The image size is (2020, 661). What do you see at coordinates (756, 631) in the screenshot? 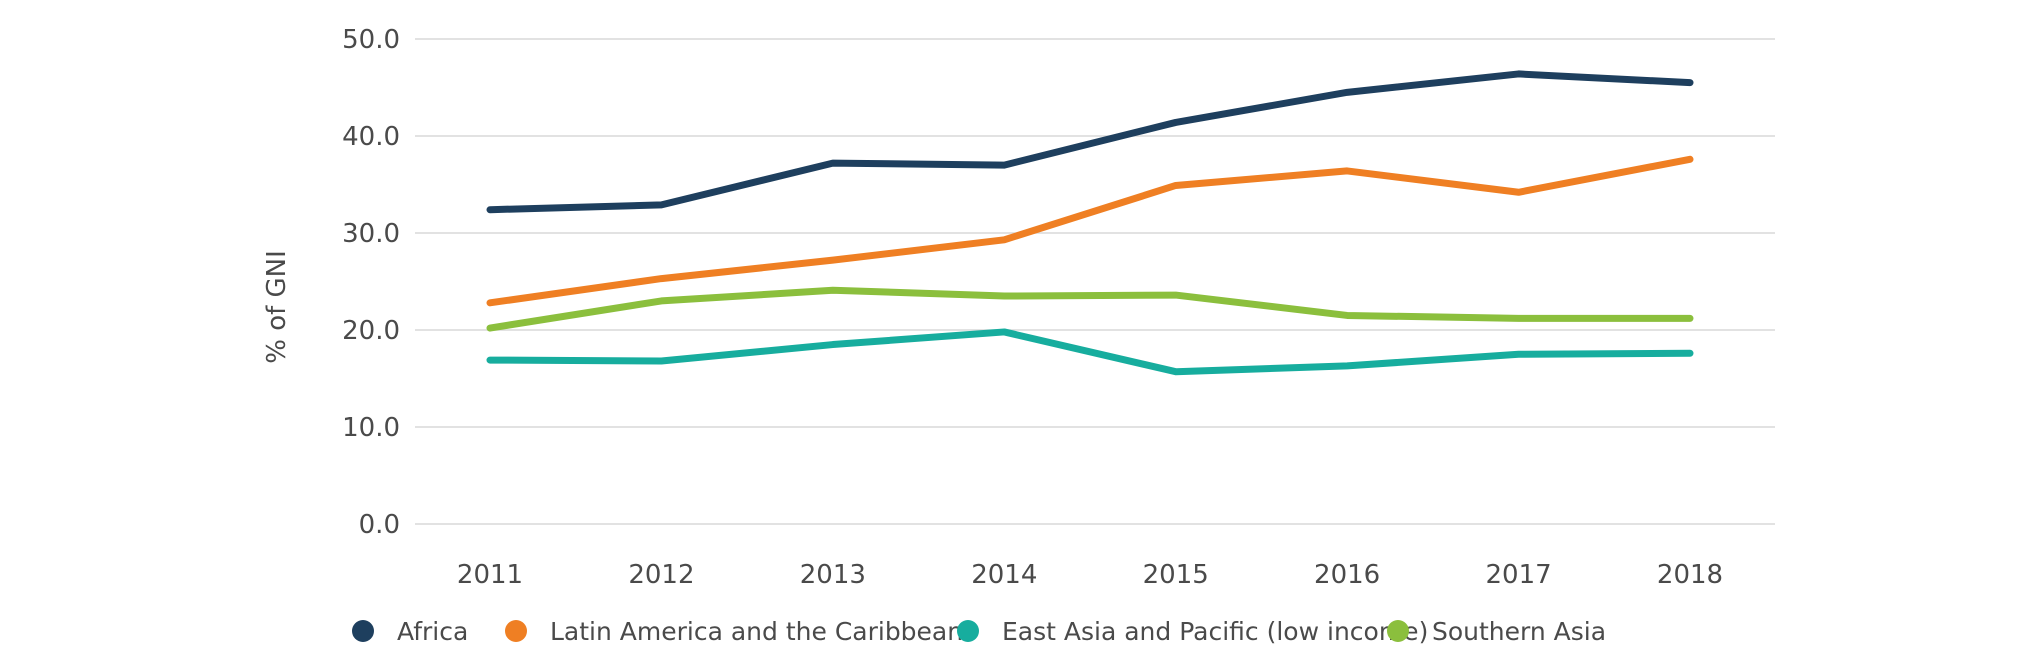
I see `legend-label: Latin America and the Caribbean` at bounding box center [756, 631].